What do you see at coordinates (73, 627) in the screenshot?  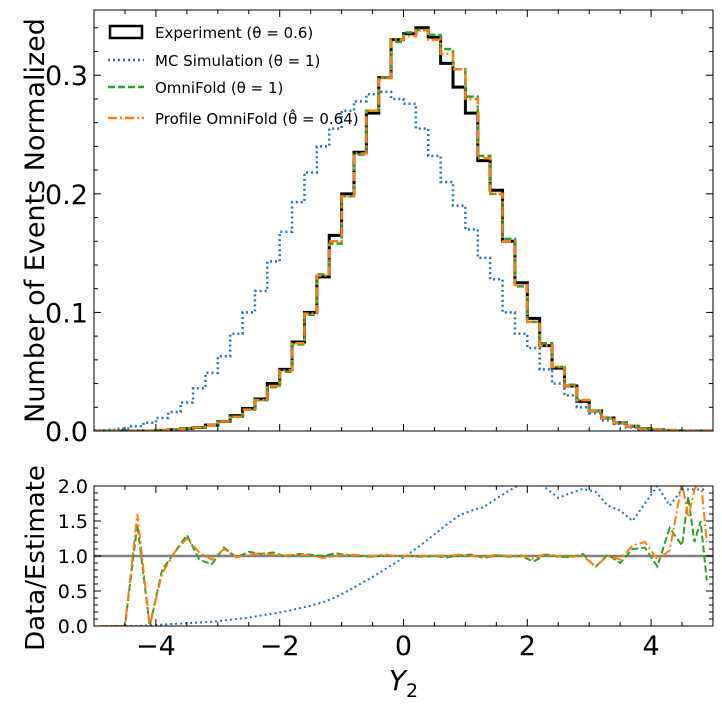 I see `ratio-ytick-label: 0.0` at bounding box center [73, 627].